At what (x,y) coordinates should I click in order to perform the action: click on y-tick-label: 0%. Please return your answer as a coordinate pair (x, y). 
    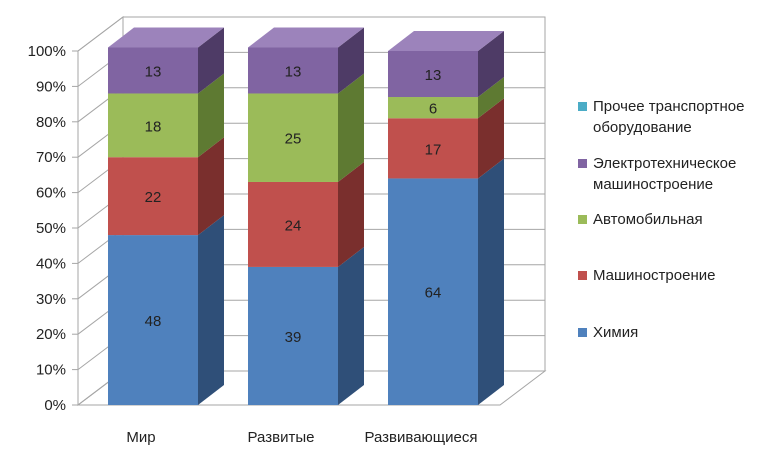
    Looking at the image, I should click on (55, 405).